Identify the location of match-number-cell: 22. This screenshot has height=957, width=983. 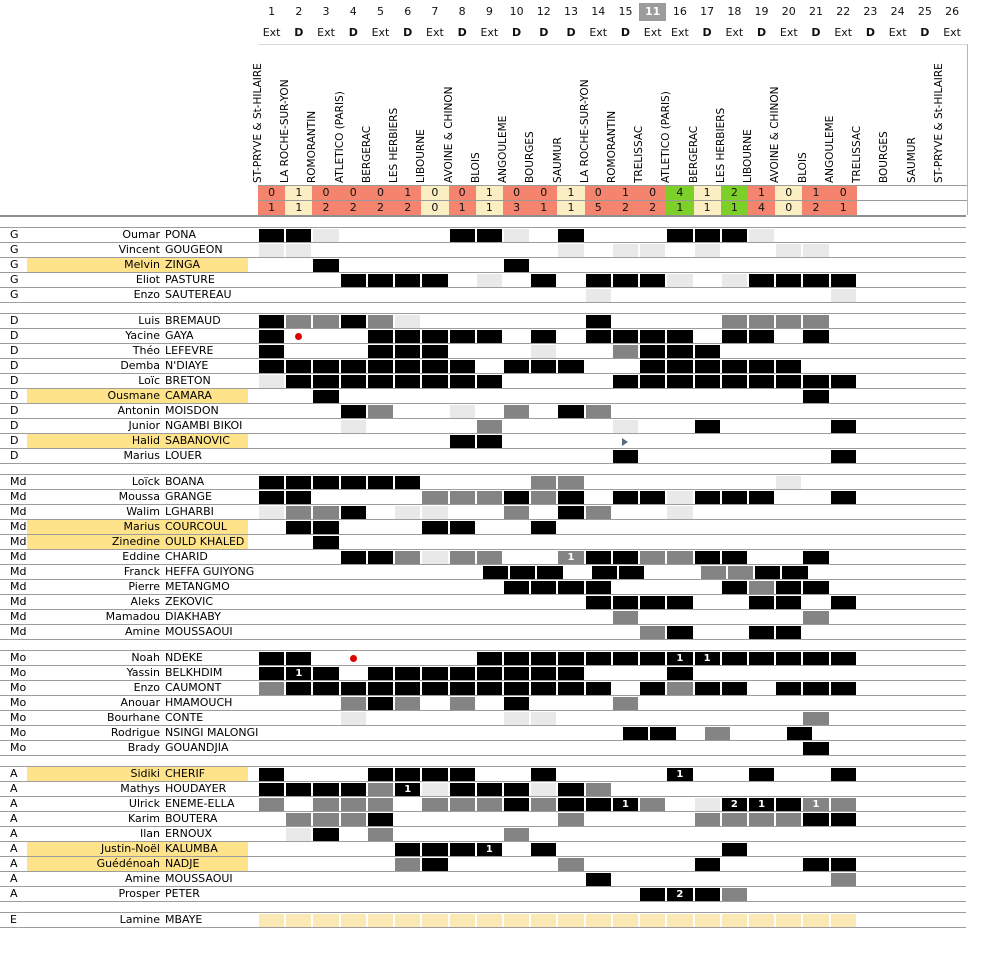
(843, 11).